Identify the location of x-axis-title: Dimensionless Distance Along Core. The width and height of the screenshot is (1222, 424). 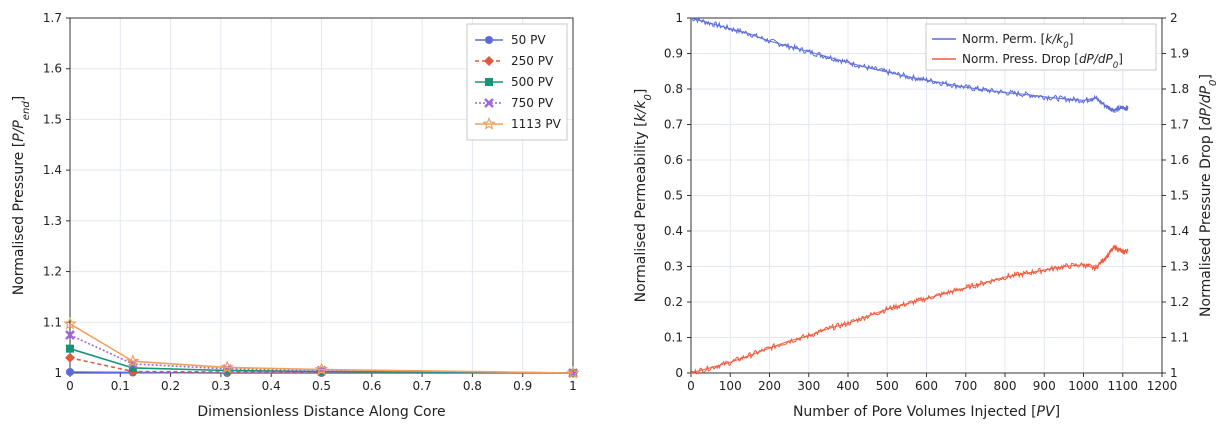
(321, 412).